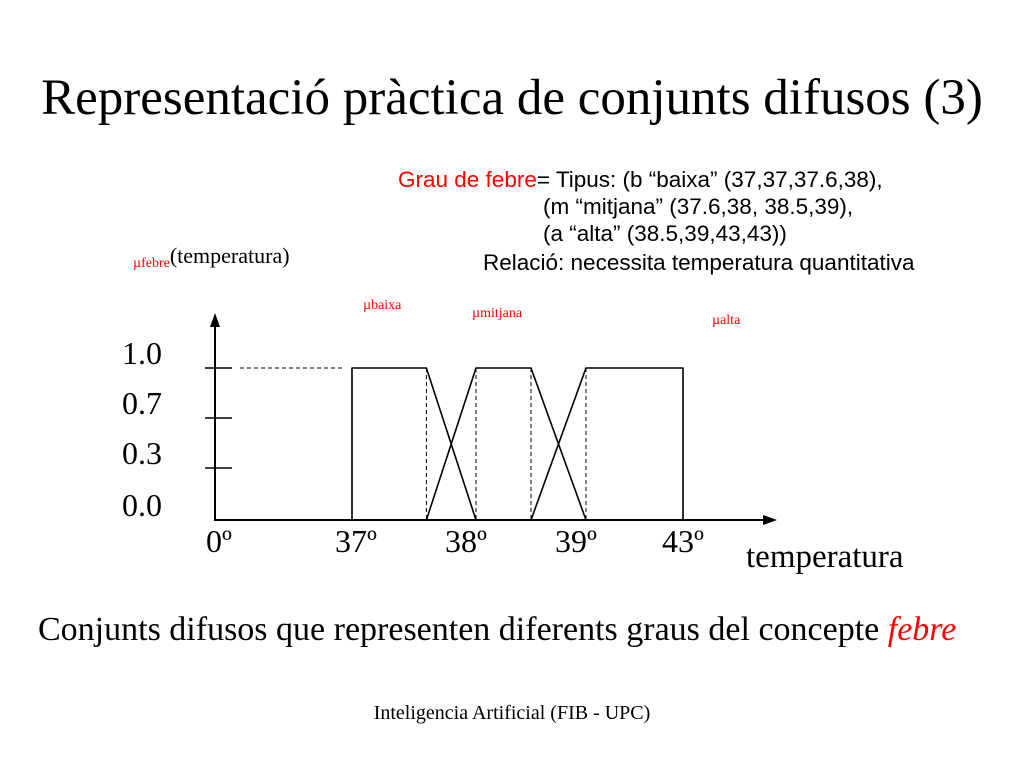  I want to click on x-axis-arrow, so click(770, 520).